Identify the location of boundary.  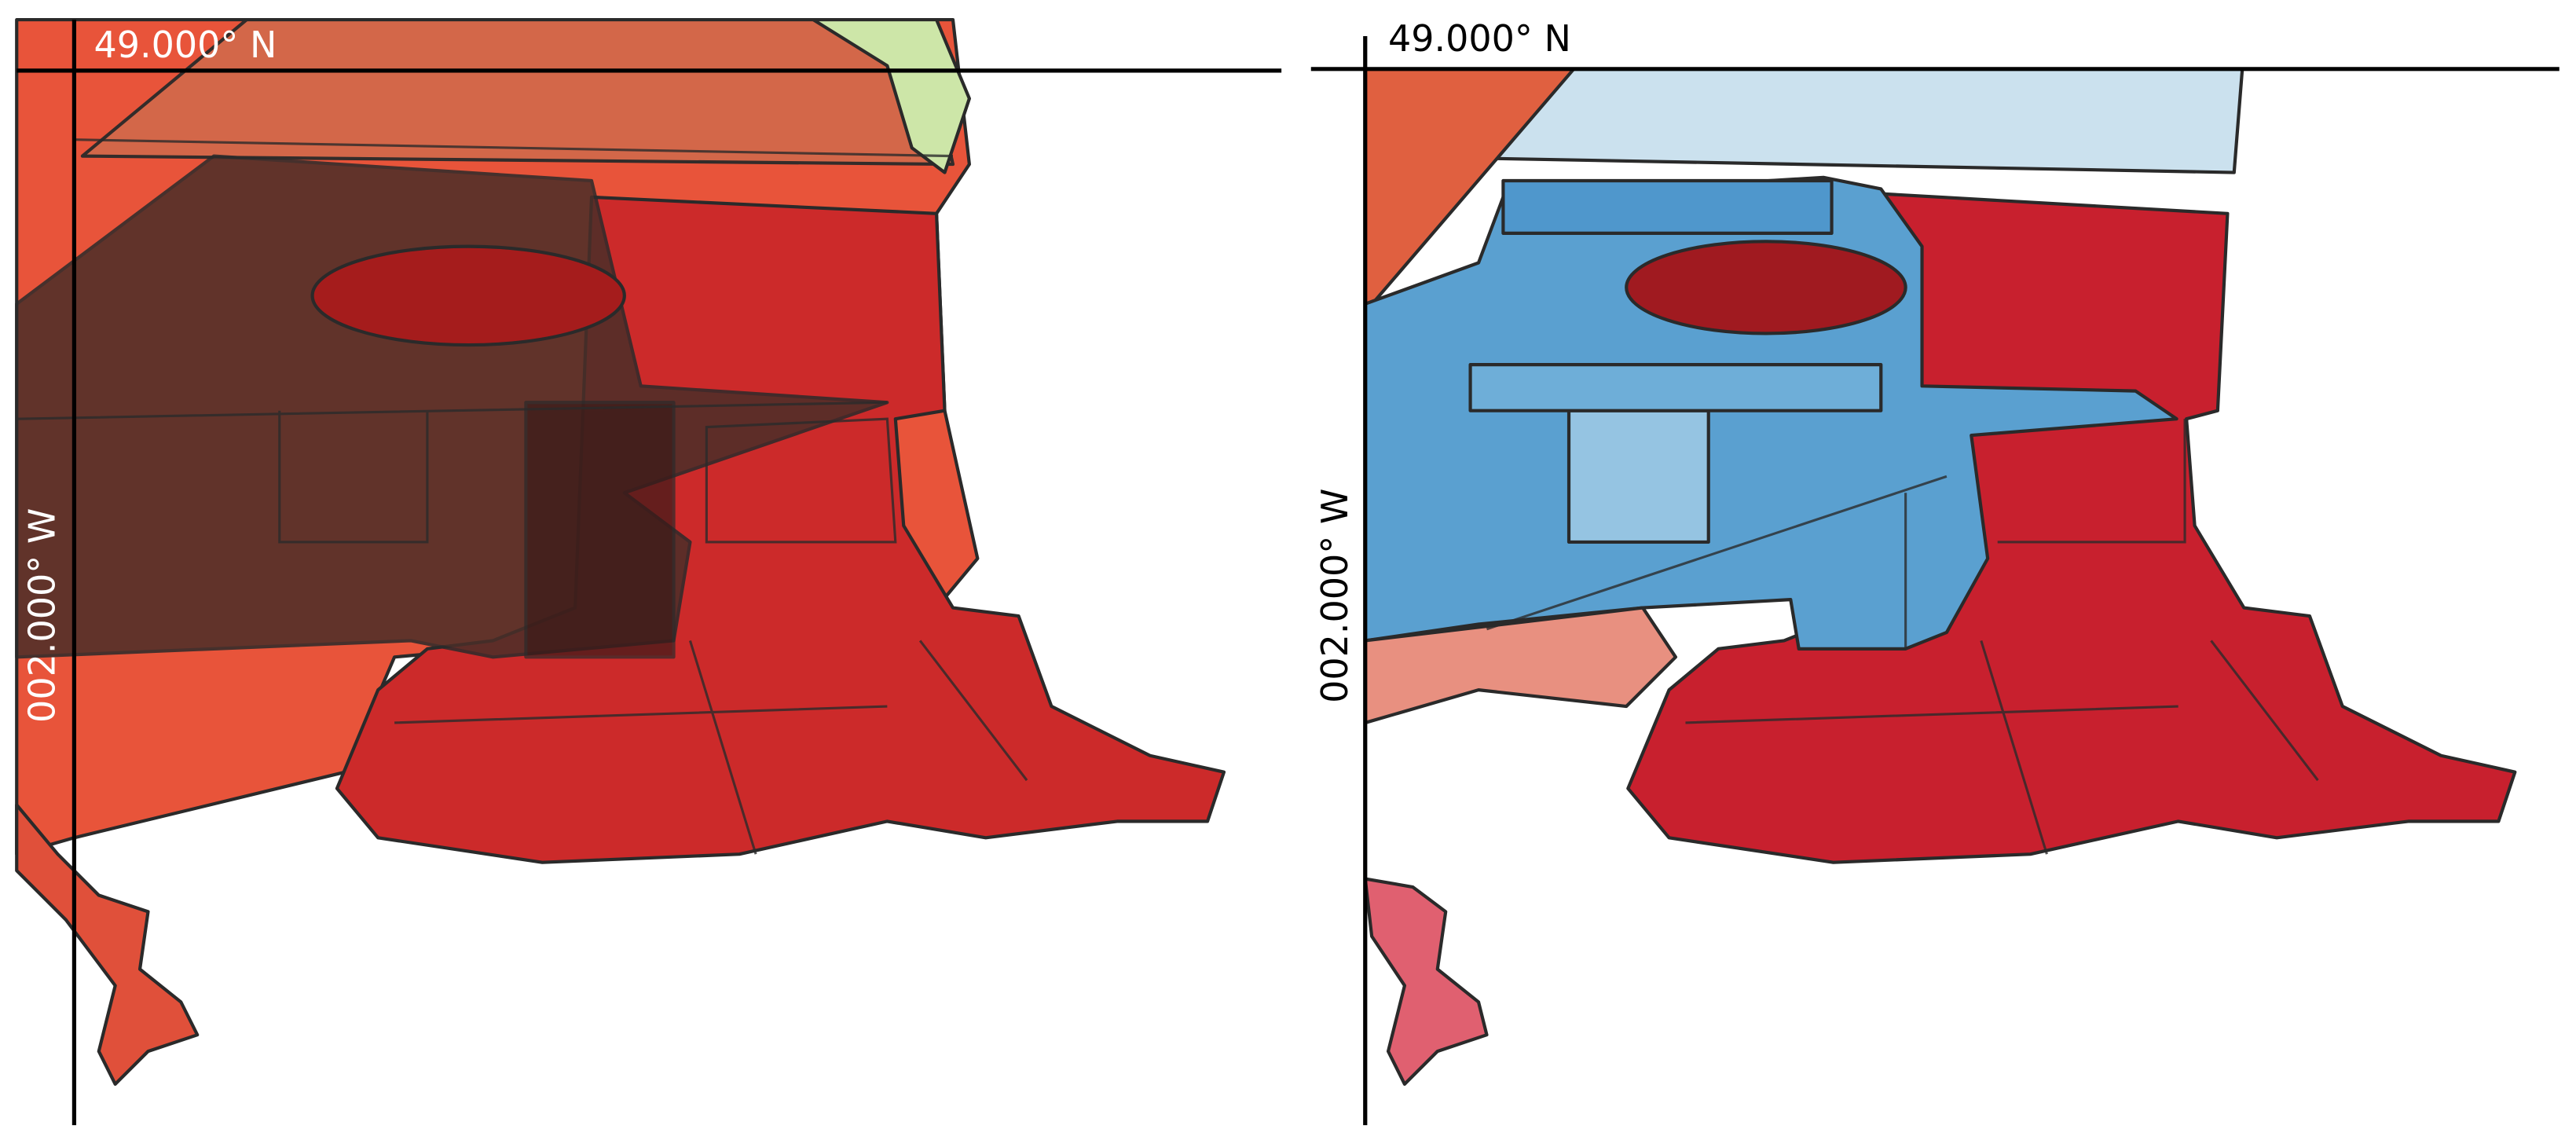
(1902, 637).